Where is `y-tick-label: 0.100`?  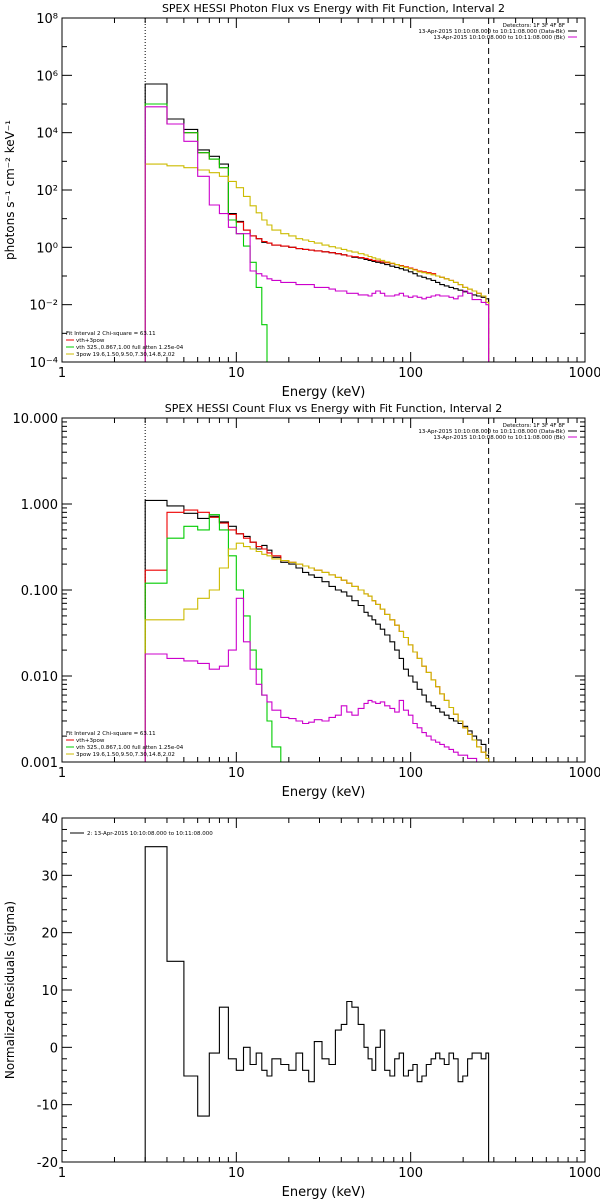
y-tick-label: 0.100 is located at coordinates (39, 591).